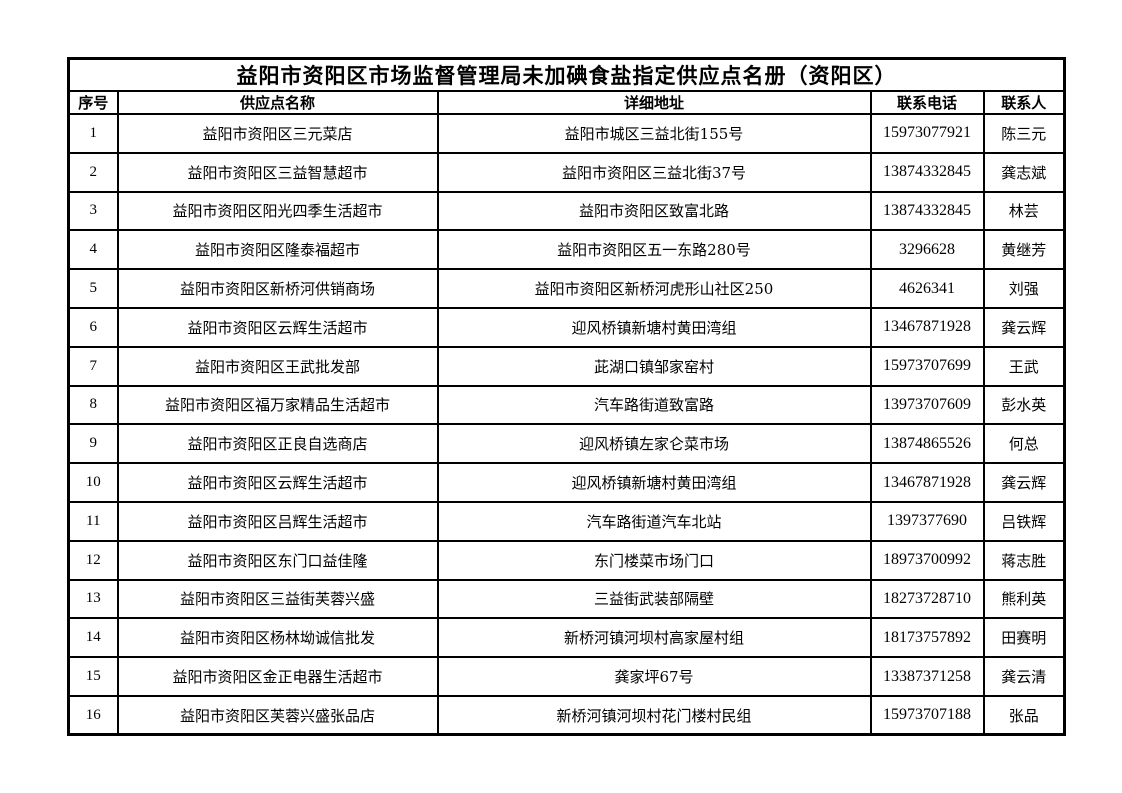 The image size is (1122, 793). I want to click on column-header-row: 序号 供应点名称 详细地址 联系电话 联系人, so click(566, 102).